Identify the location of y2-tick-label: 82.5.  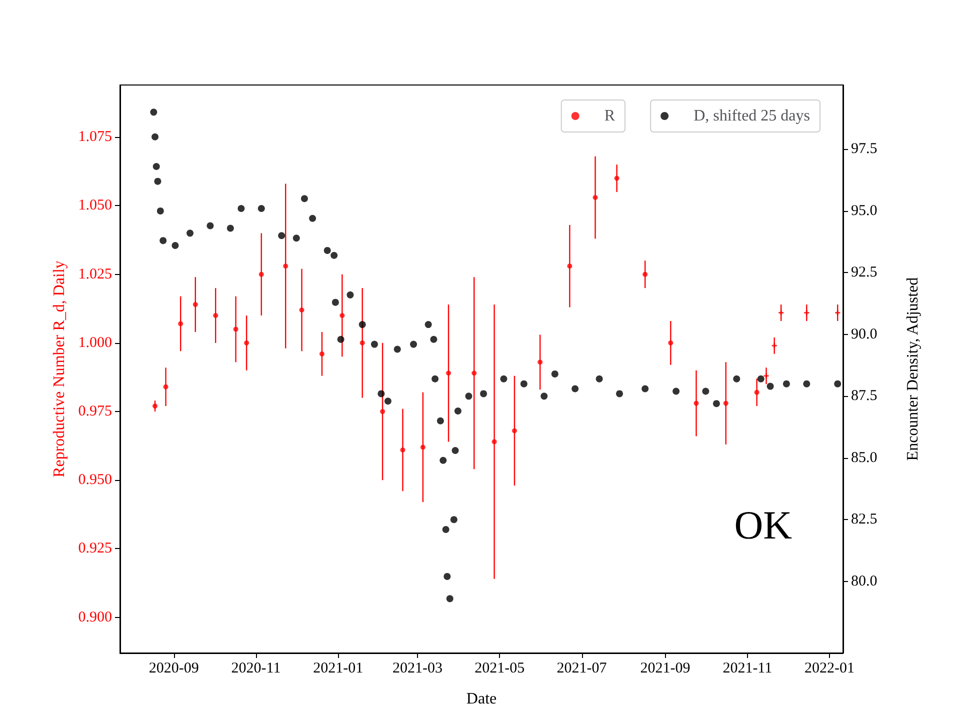
(864, 520).